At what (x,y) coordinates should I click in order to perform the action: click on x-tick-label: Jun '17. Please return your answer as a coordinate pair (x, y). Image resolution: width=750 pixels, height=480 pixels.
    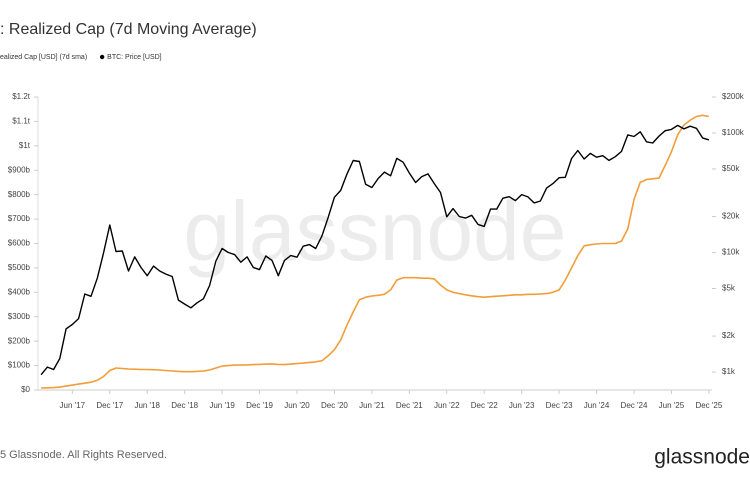
    Looking at the image, I should click on (73, 405).